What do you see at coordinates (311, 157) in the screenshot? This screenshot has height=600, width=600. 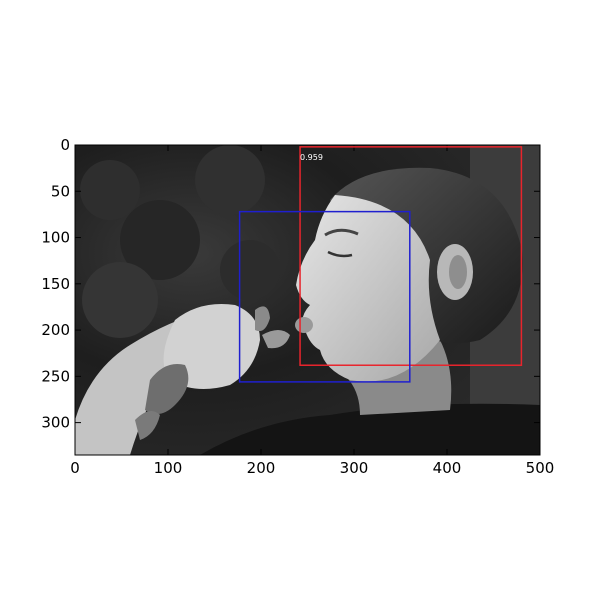 I see `detection-score-label: 0.959` at bounding box center [311, 157].